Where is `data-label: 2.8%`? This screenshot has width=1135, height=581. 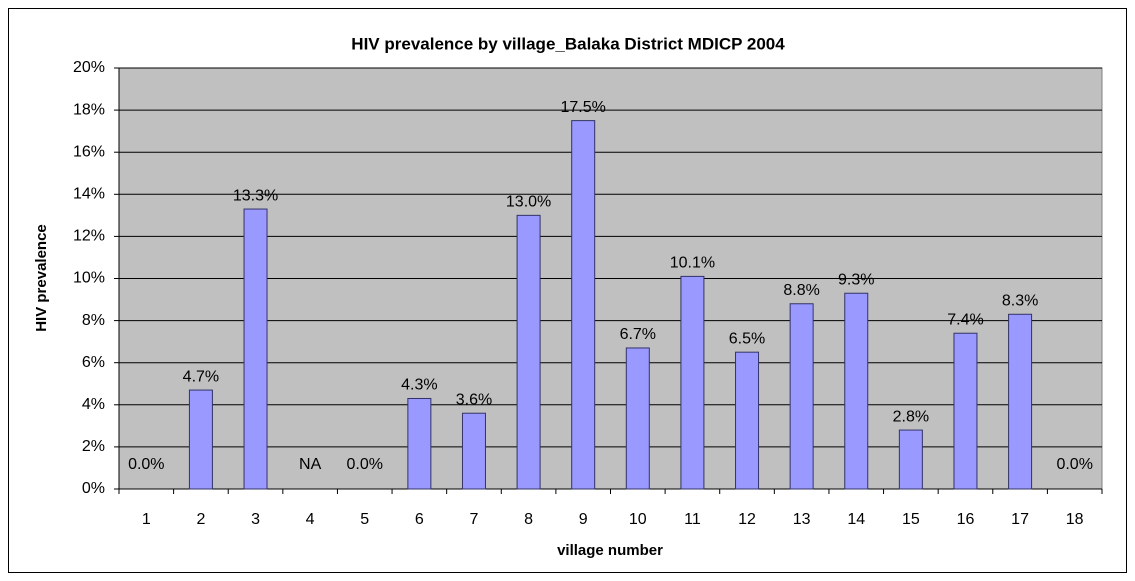 data-label: 2.8% is located at coordinates (911, 416).